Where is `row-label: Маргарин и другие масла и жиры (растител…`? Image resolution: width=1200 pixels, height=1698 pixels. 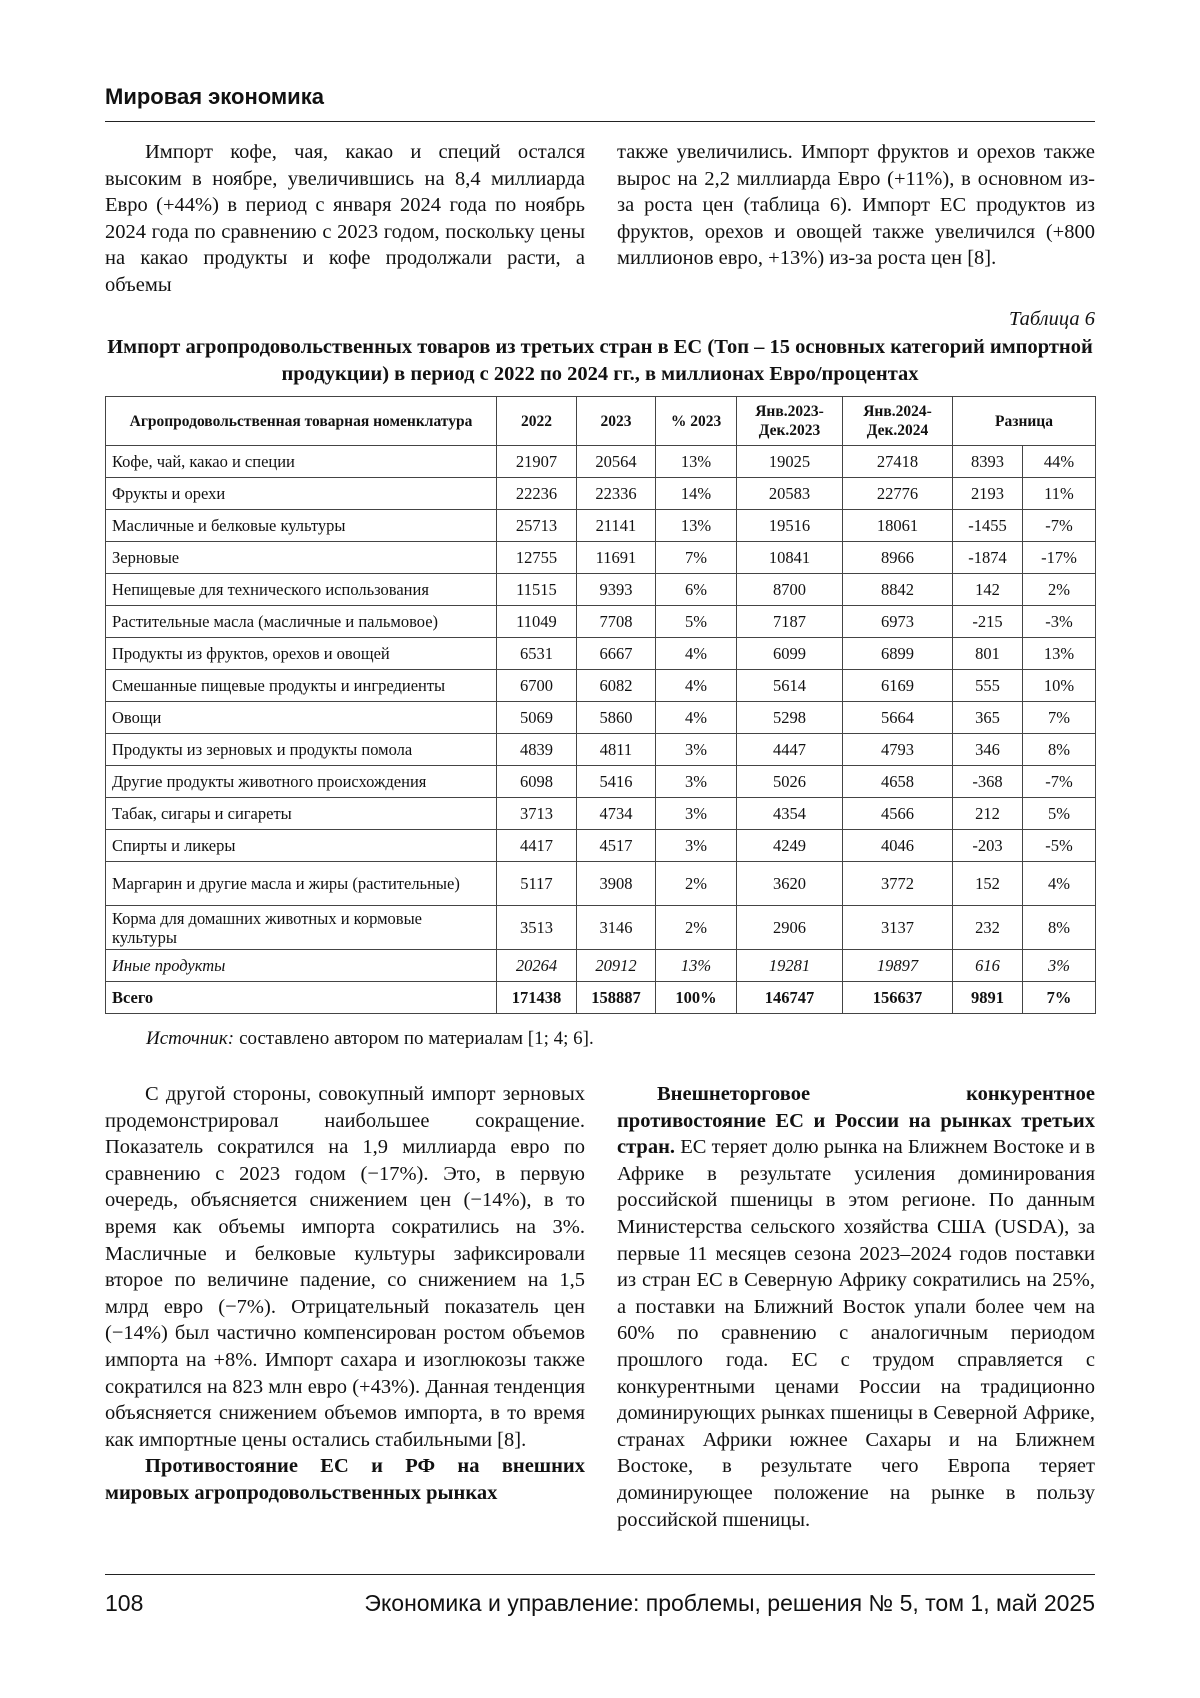
row-label: Маргарин и другие масла и жиры (растител… is located at coordinates (301, 884).